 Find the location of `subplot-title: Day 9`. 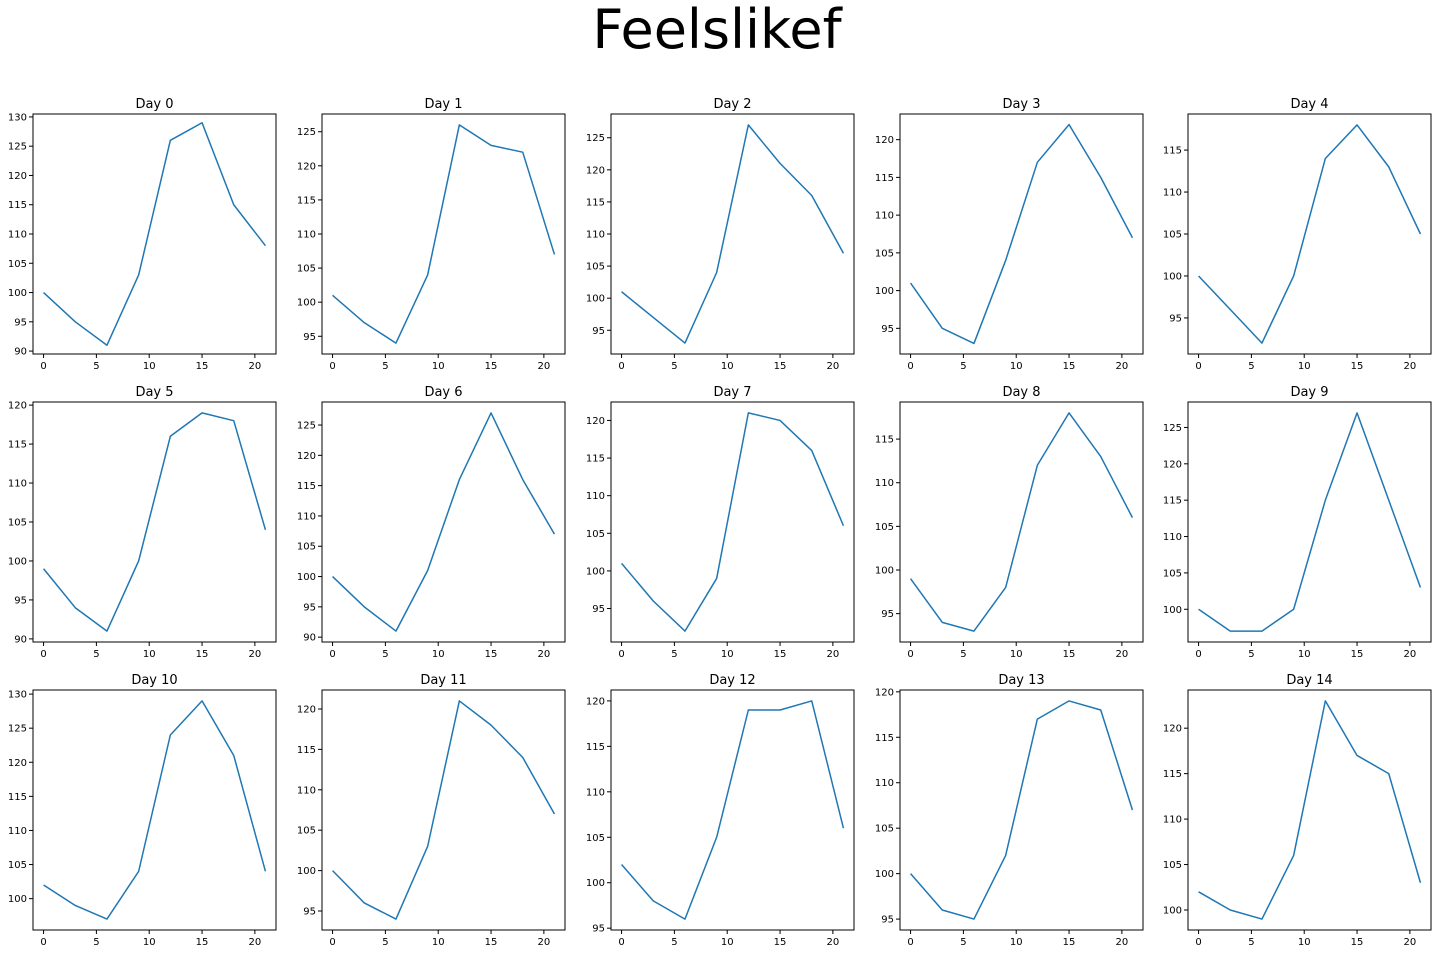

subplot-title: Day 9 is located at coordinates (1309, 392).